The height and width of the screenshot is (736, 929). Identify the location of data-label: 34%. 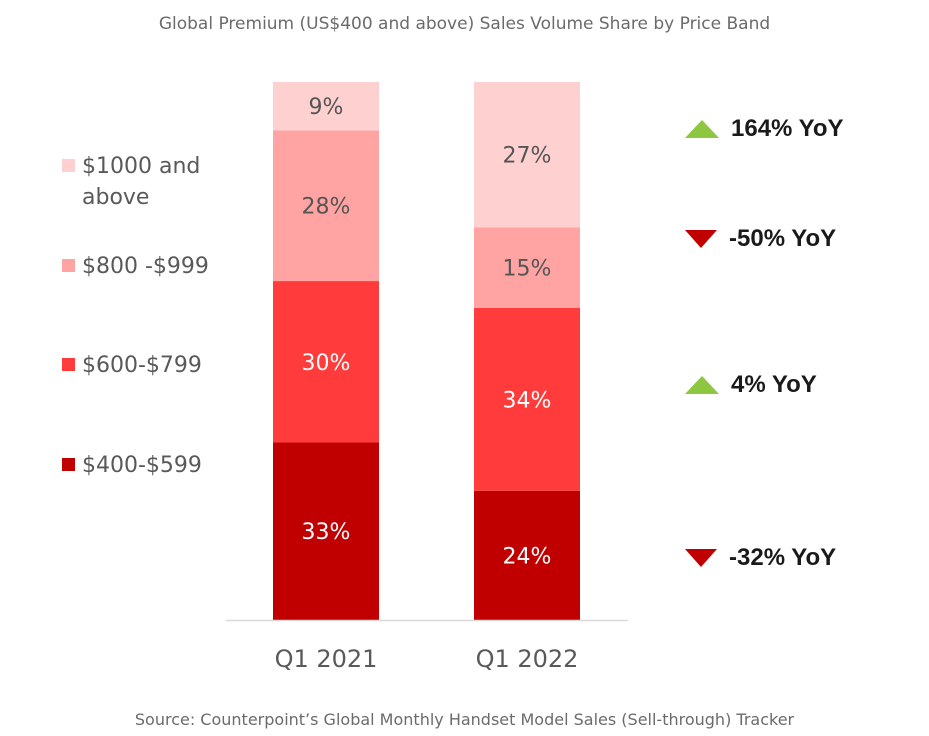
(527, 400).